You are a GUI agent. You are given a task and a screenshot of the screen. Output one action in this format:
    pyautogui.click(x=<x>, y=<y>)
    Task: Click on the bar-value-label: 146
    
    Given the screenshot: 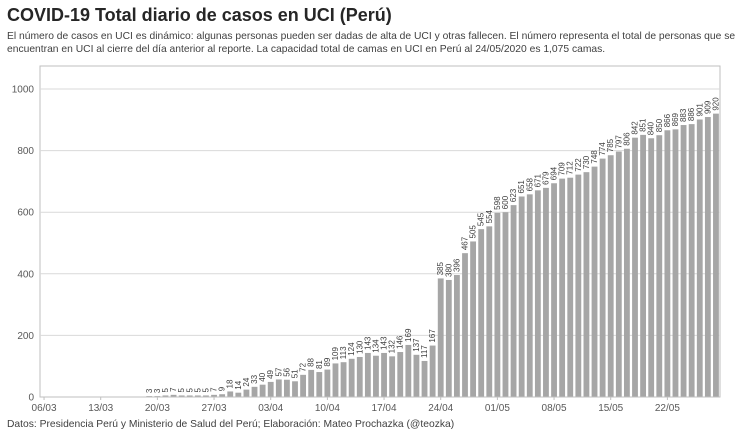 What is the action you would take?
    pyautogui.click(x=400, y=342)
    